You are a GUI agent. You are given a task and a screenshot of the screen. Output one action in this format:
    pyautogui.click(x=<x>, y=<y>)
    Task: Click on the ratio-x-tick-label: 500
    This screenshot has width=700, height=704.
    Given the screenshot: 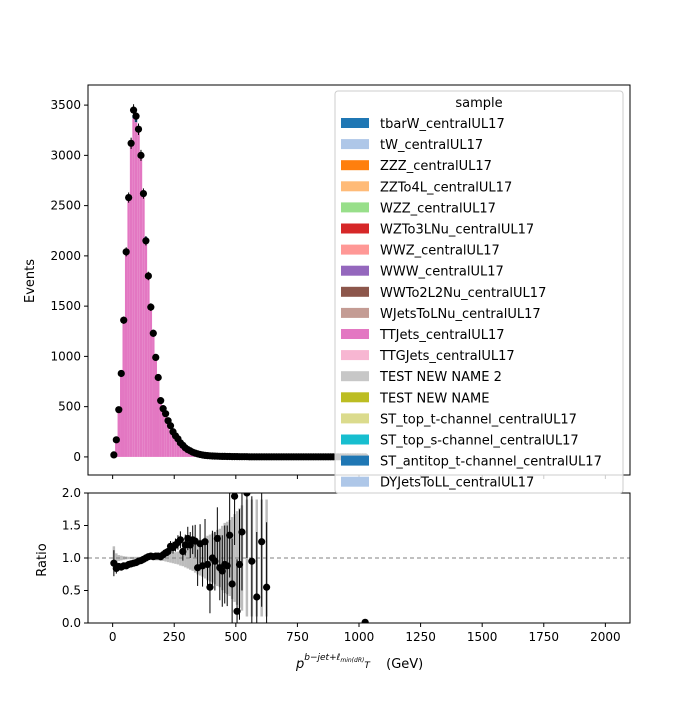 What is the action you would take?
    pyautogui.click(x=235, y=637)
    